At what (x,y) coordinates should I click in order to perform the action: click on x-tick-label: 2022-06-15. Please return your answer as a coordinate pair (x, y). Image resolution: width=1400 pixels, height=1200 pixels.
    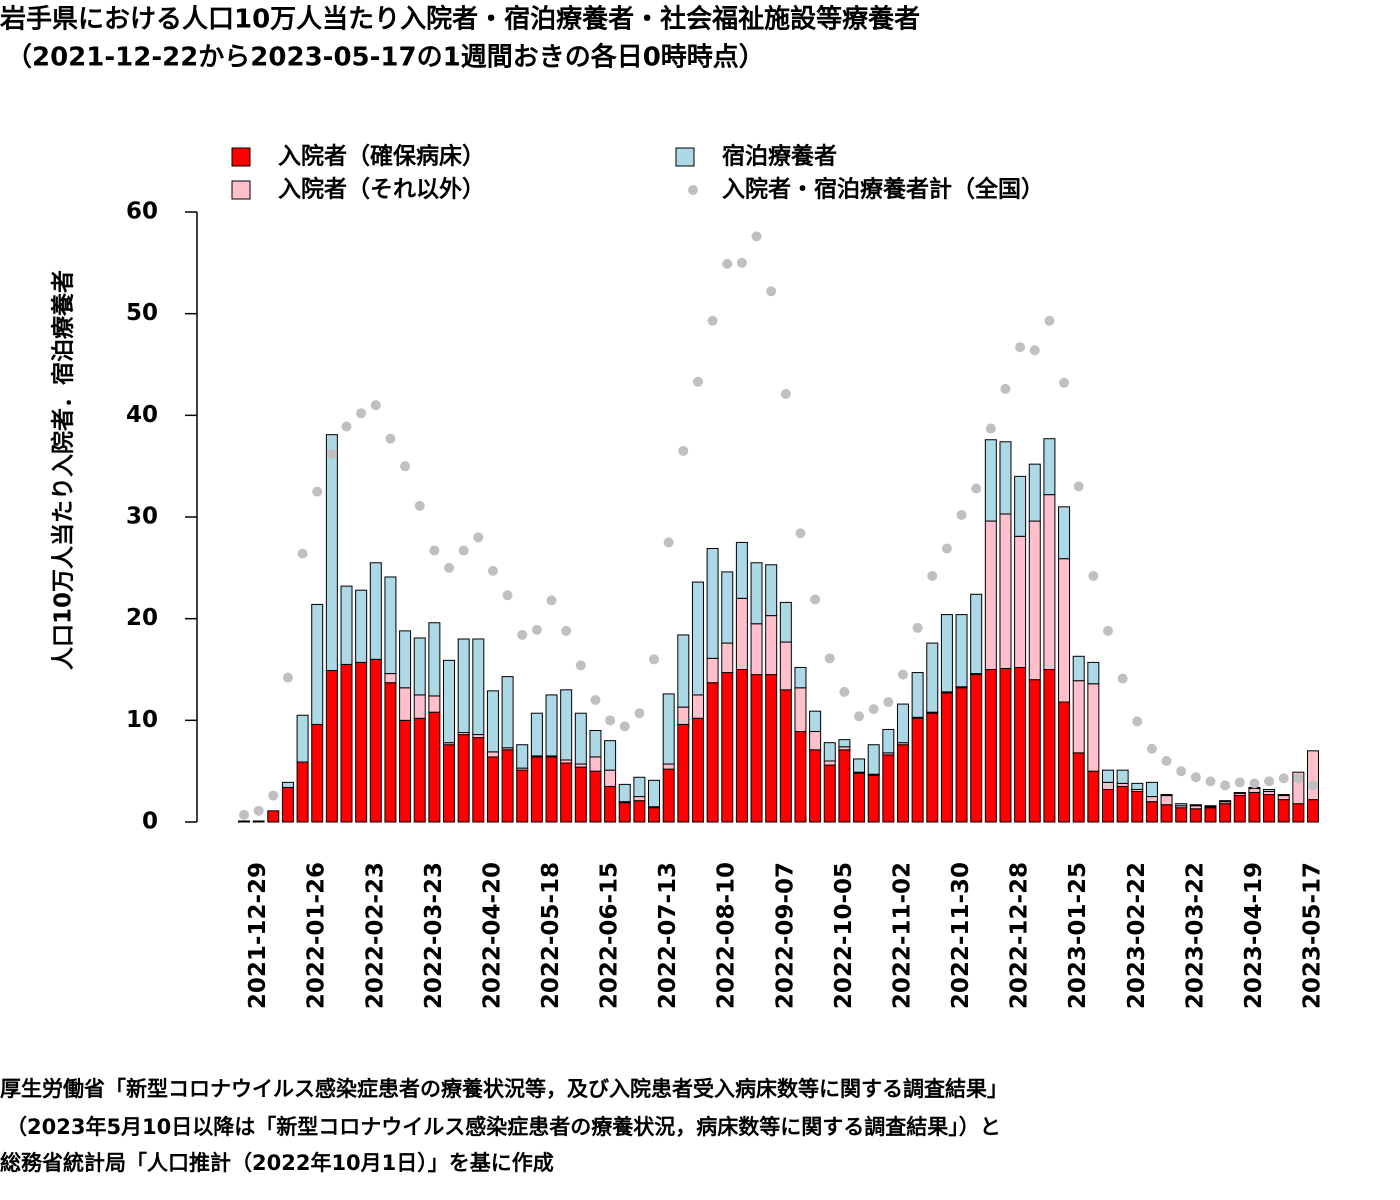
    Looking at the image, I should click on (610, 935).